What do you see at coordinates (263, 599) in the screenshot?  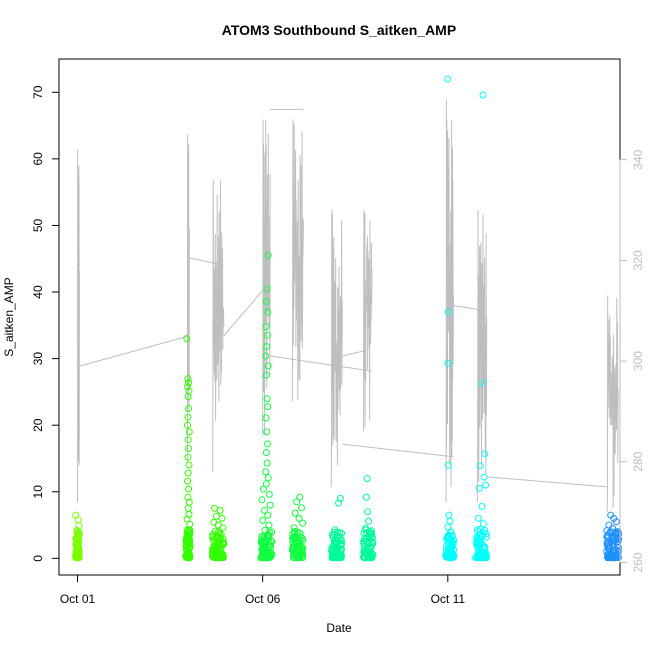 I see `x-tick-label: Oct 06` at bounding box center [263, 599].